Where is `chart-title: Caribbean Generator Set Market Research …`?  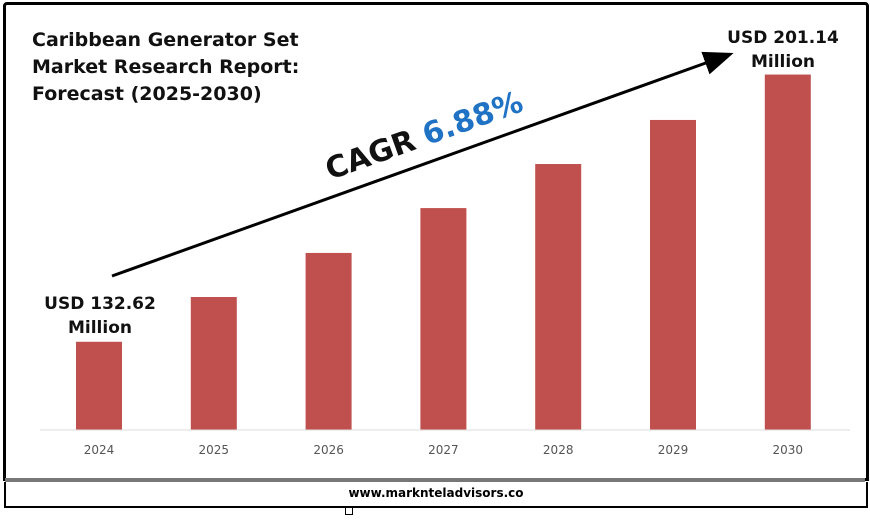
chart-title: Caribbean Generator Set Market Research … is located at coordinates (165, 67).